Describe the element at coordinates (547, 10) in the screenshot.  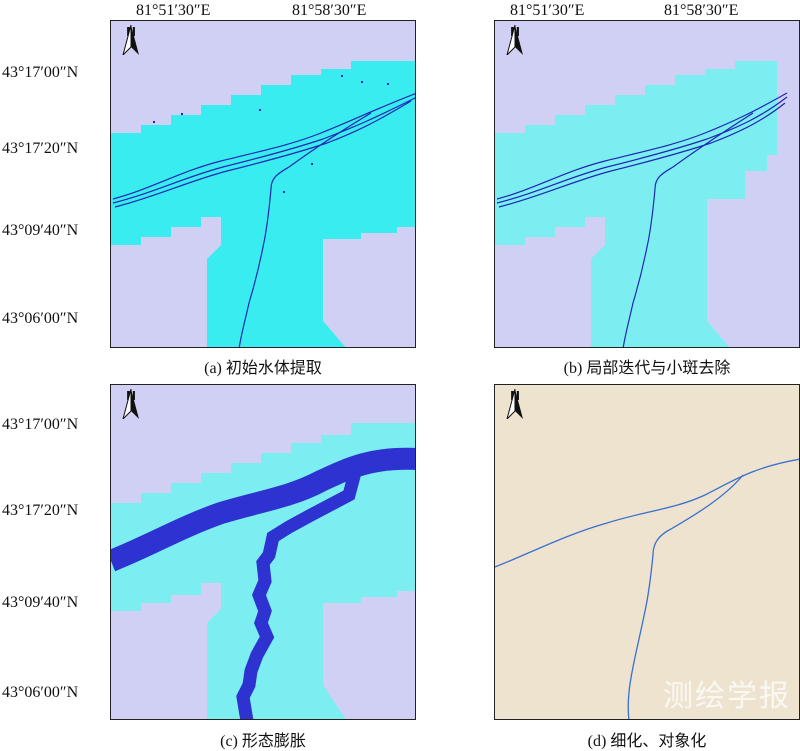
I see `longitude-label-3: 81°51′30″E` at that location.